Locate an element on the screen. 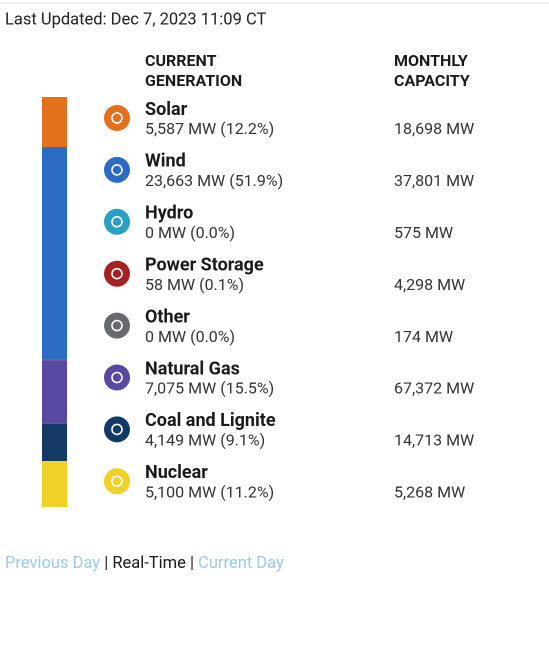 Image resolution: width=549 pixels, height=651 pixels. monthly-capacity: 174 MW is located at coordinates (423, 336).